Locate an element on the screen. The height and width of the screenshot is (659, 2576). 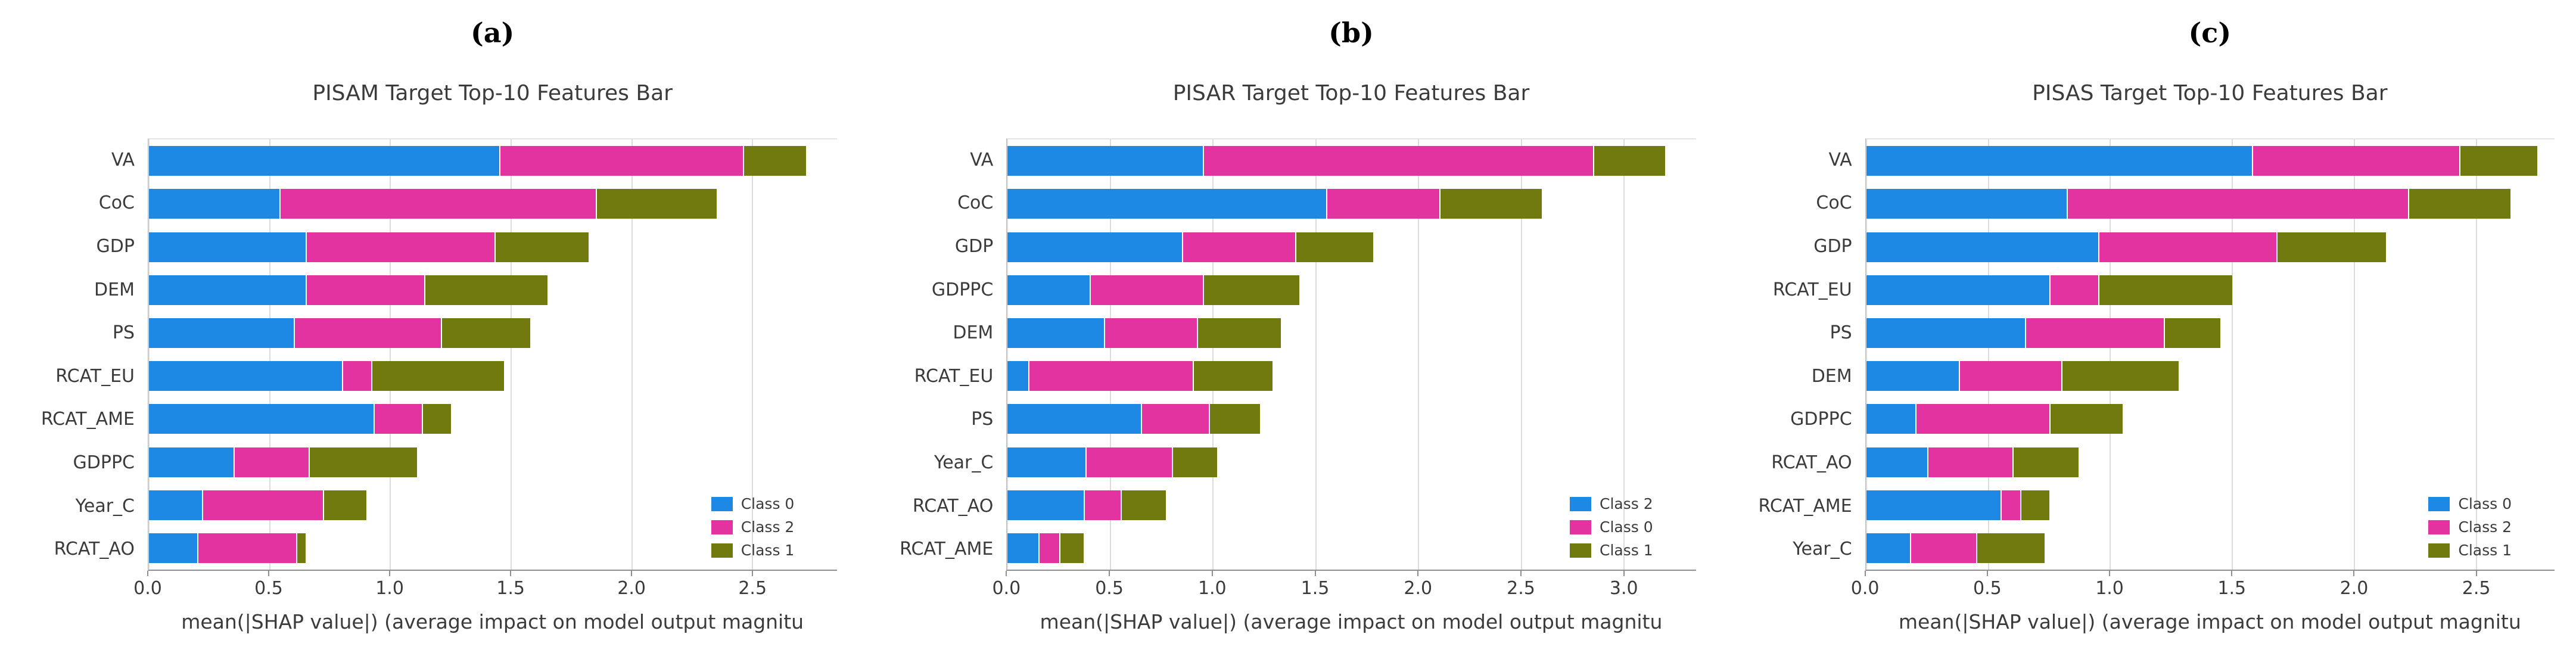
panel-label: (c) is located at coordinates (2210, 33).